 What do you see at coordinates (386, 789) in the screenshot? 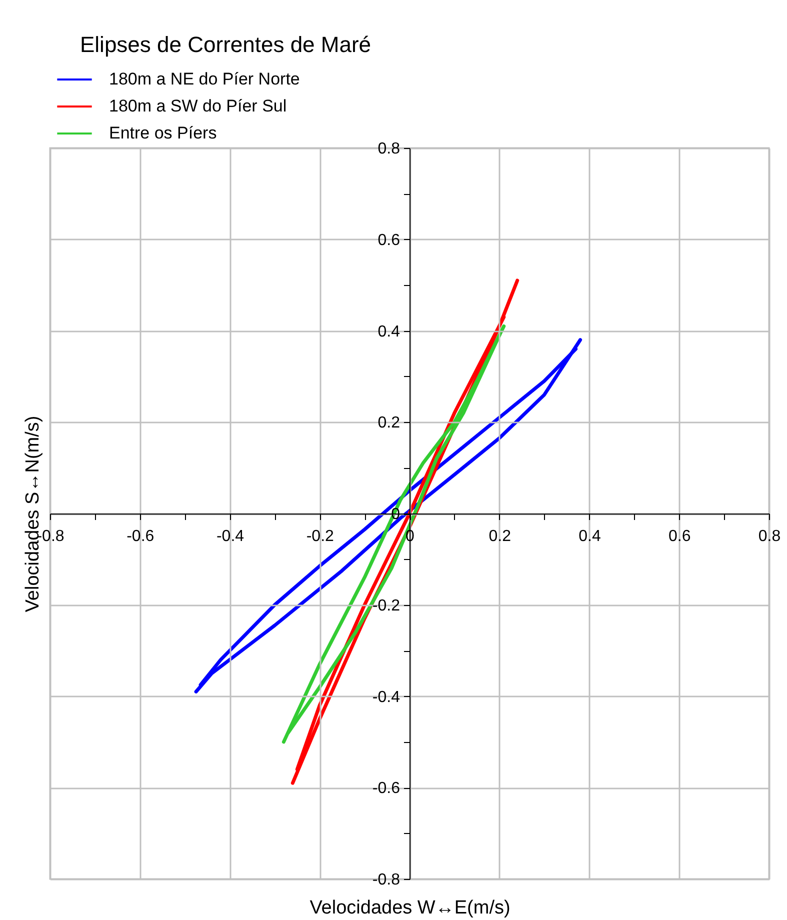
I see `y-tick-label: -0.6` at bounding box center [386, 789].